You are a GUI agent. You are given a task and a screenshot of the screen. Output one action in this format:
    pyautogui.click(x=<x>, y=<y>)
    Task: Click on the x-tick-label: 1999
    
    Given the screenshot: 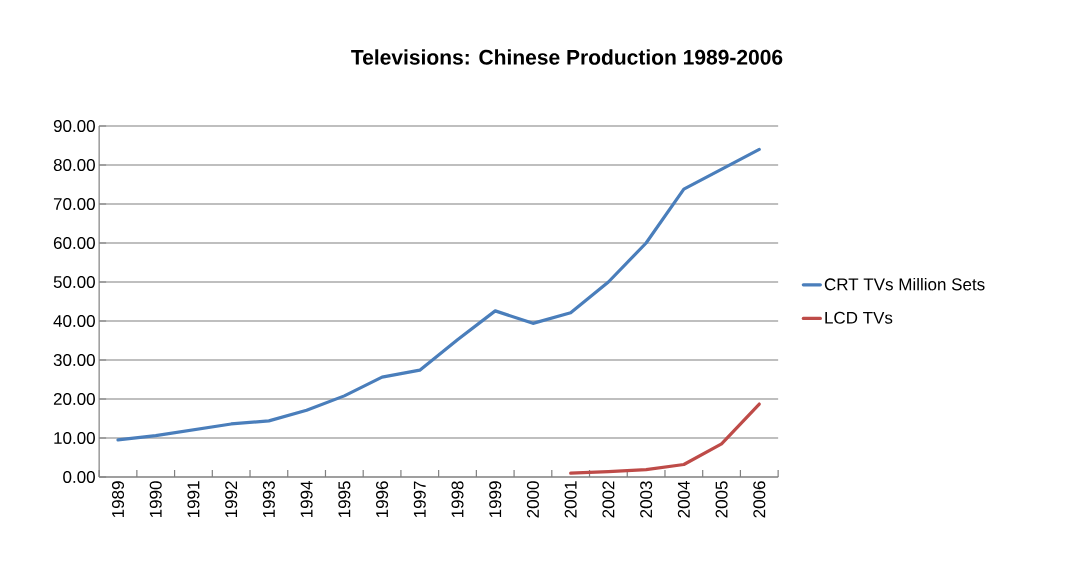 What is the action you would take?
    pyautogui.click(x=495, y=499)
    